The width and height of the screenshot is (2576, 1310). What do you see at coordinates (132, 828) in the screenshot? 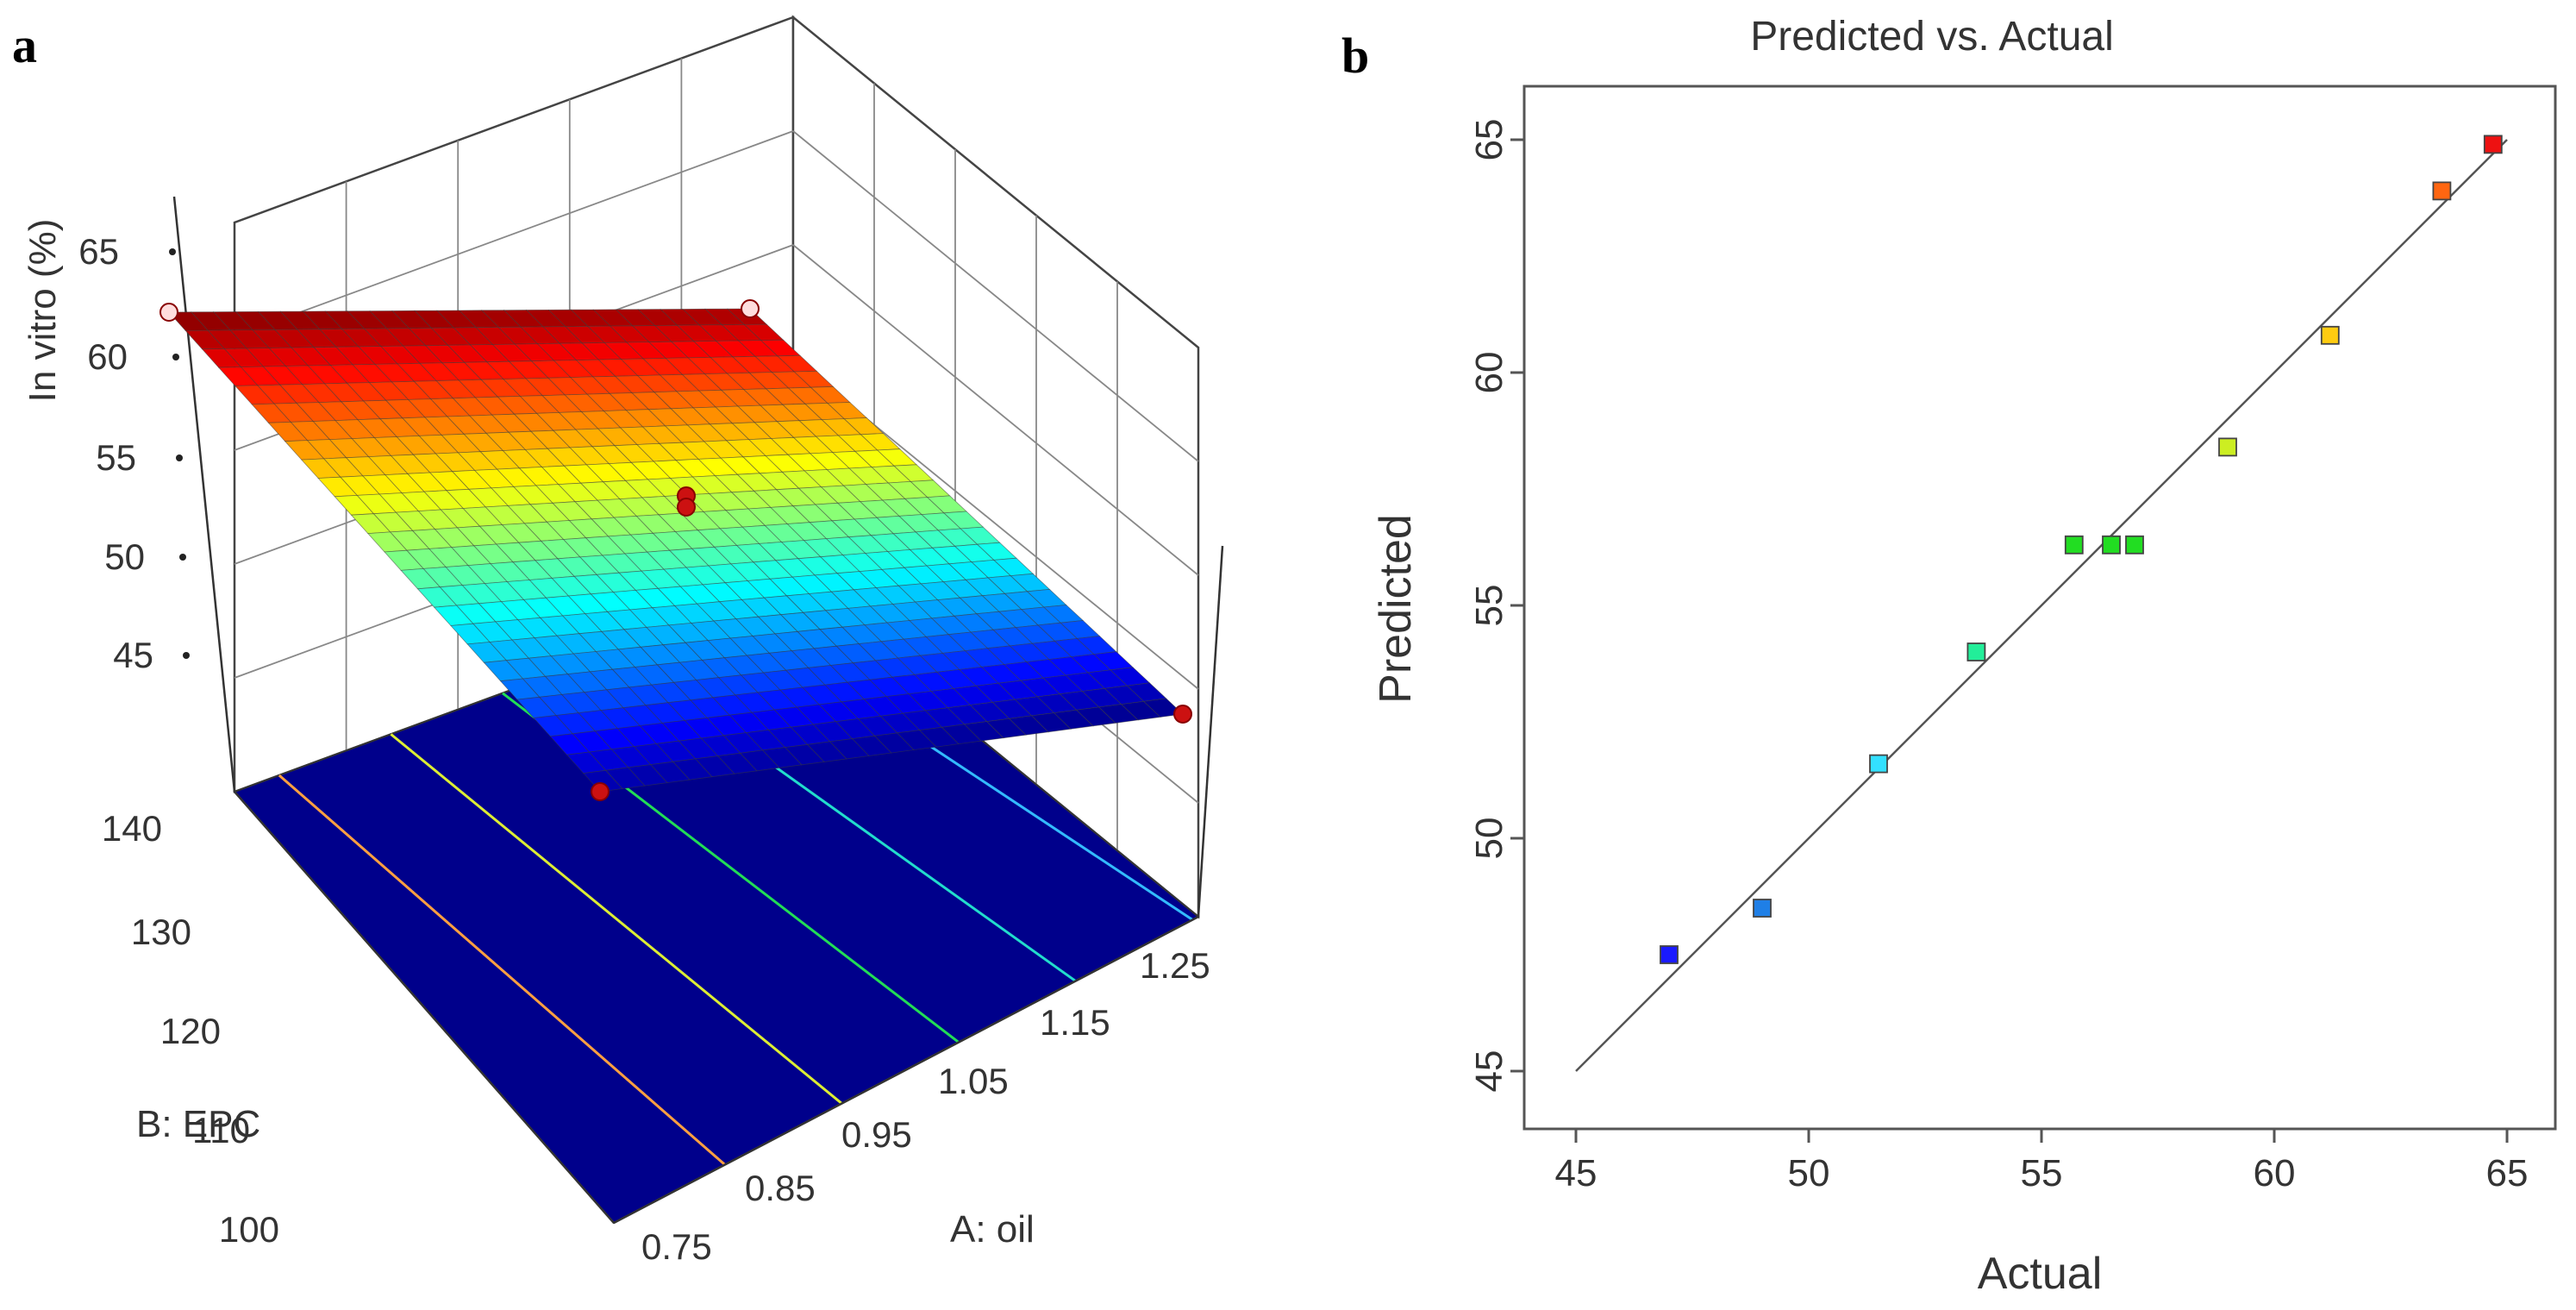
I see `epc-tick-label: 140` at bounding box center [132, 828].